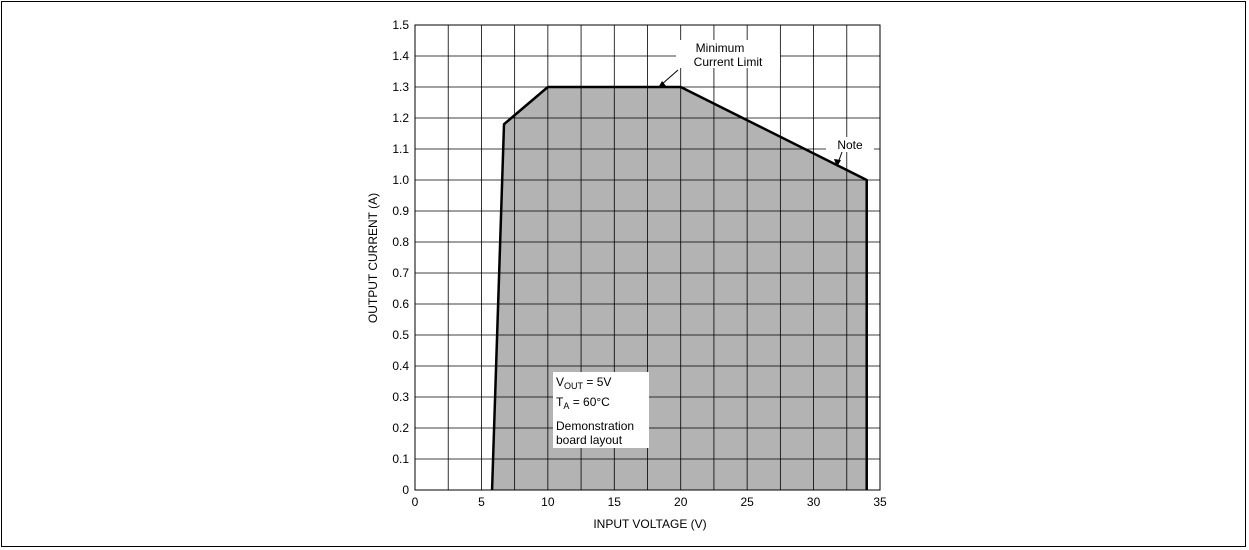 The image size is (1249, 550). Describe the element at coordinates (405, 490) in the screenshot. I see `y-tick-label: 0` at that location.